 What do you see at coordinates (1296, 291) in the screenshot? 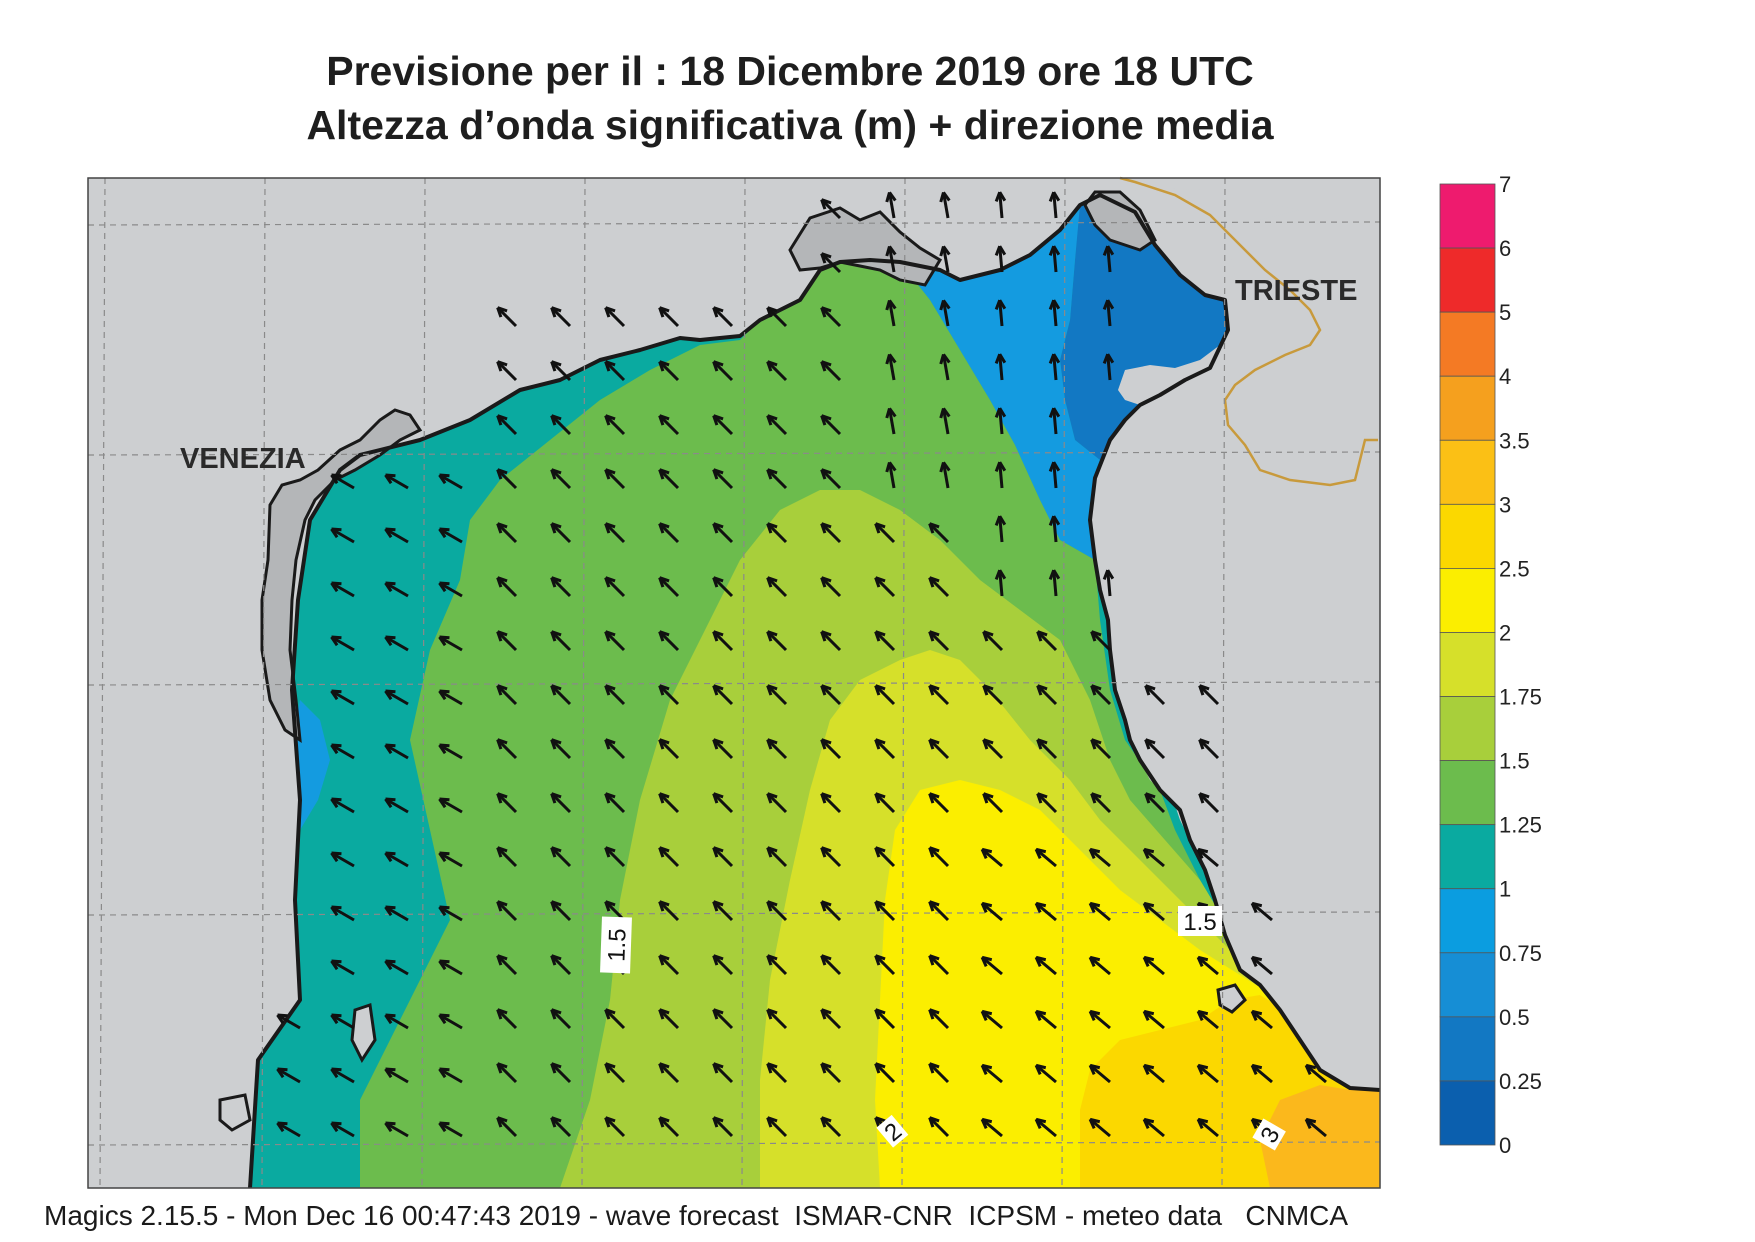
I see `city-label-trieste: TRIESTE` at bounding box center [1296, 291].